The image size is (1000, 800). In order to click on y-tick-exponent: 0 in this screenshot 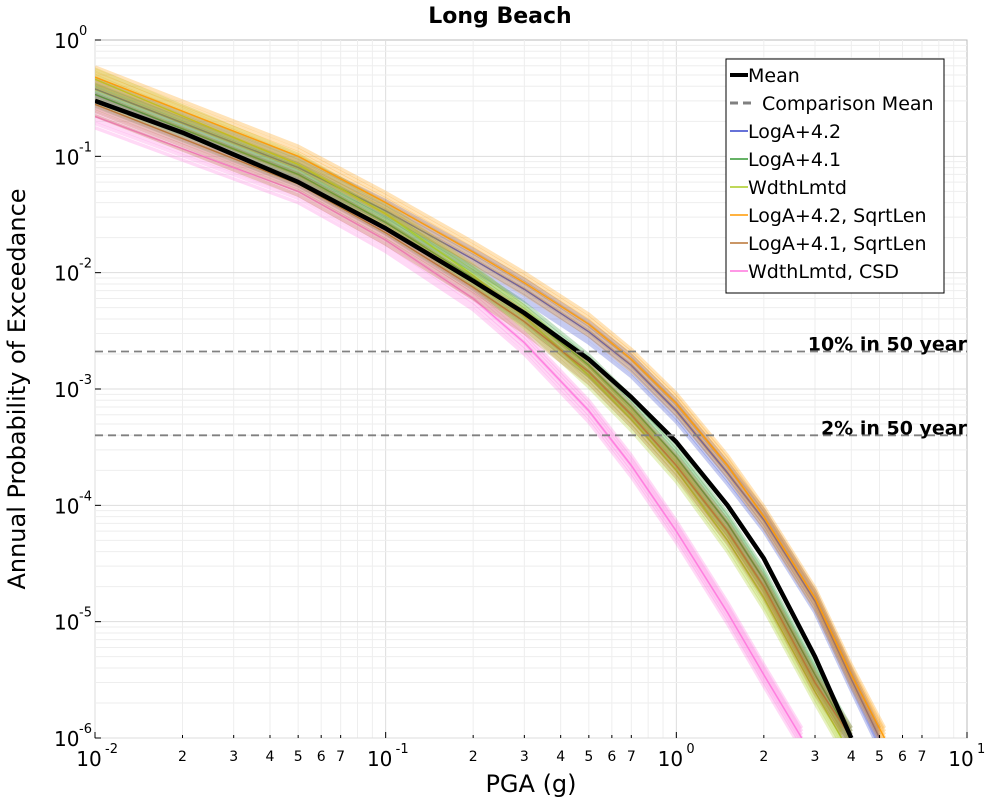, I will do `click(83, 31)`.